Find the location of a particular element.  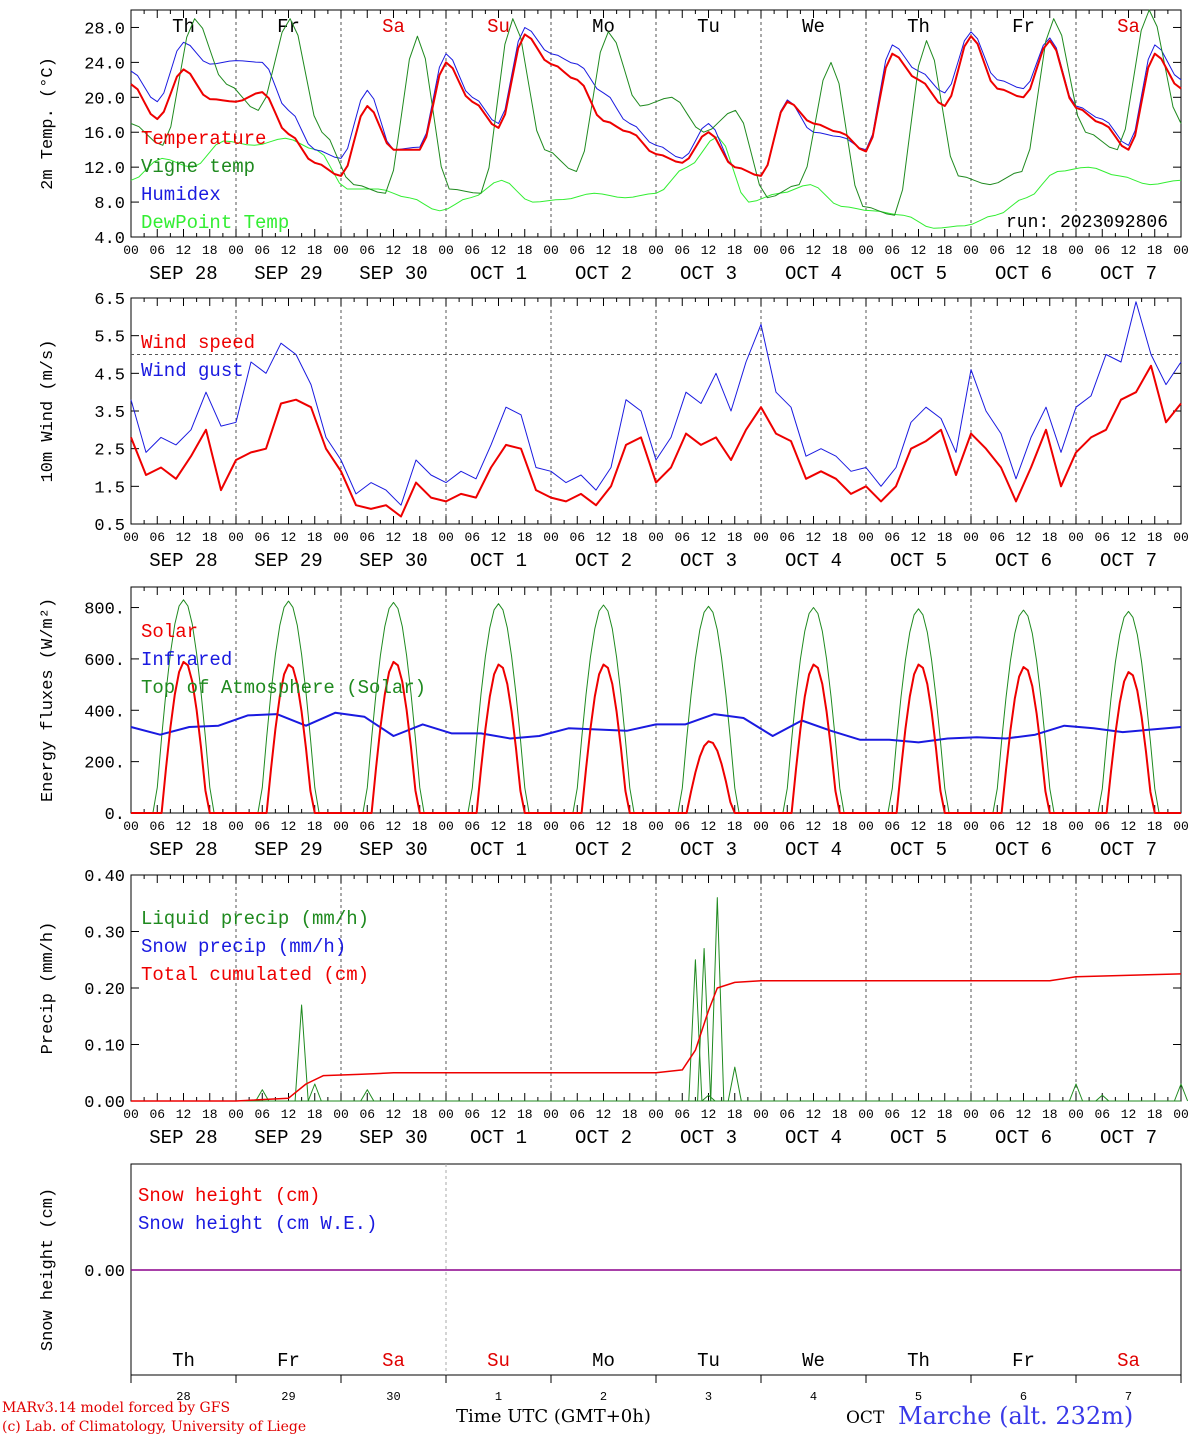

legend-entry: Wind speed is located at coordinates (198, 343).